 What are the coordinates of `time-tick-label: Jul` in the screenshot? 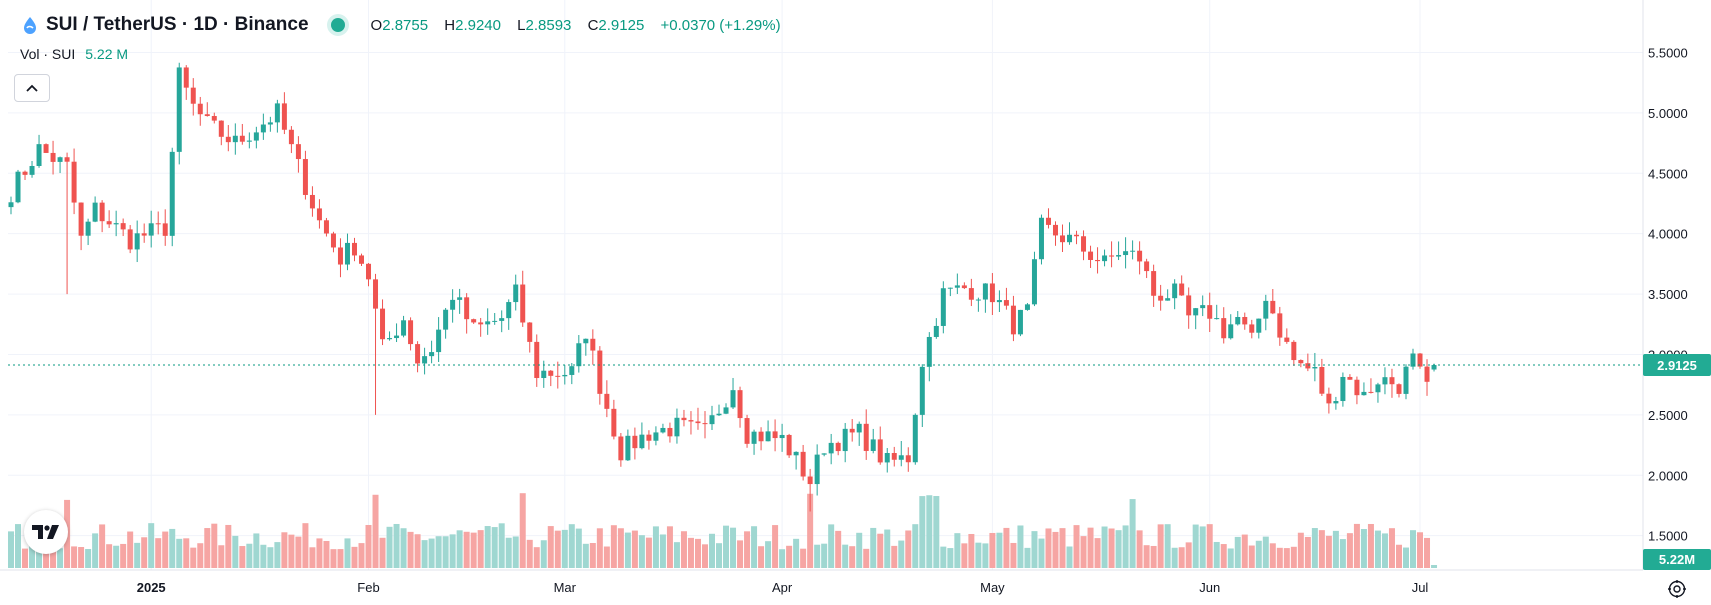 It's located at (1420, 587).